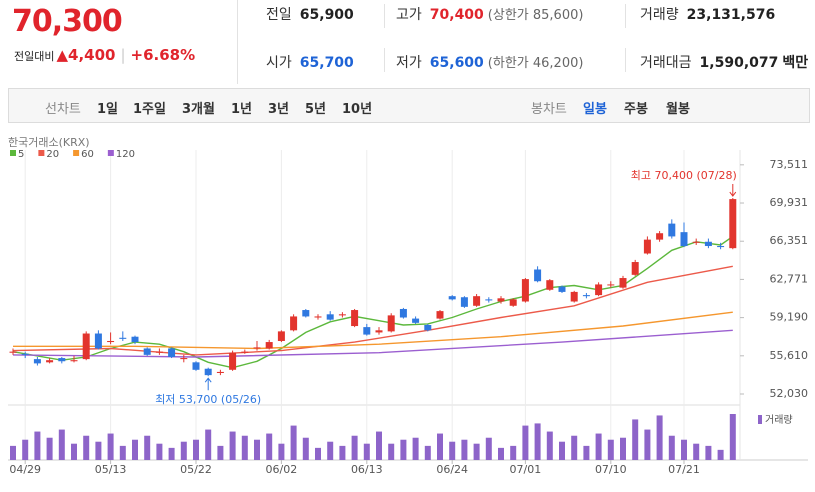 This screenshot has height=492, width=815. I want to click on interval-button: 주봉, so click(636, 109).